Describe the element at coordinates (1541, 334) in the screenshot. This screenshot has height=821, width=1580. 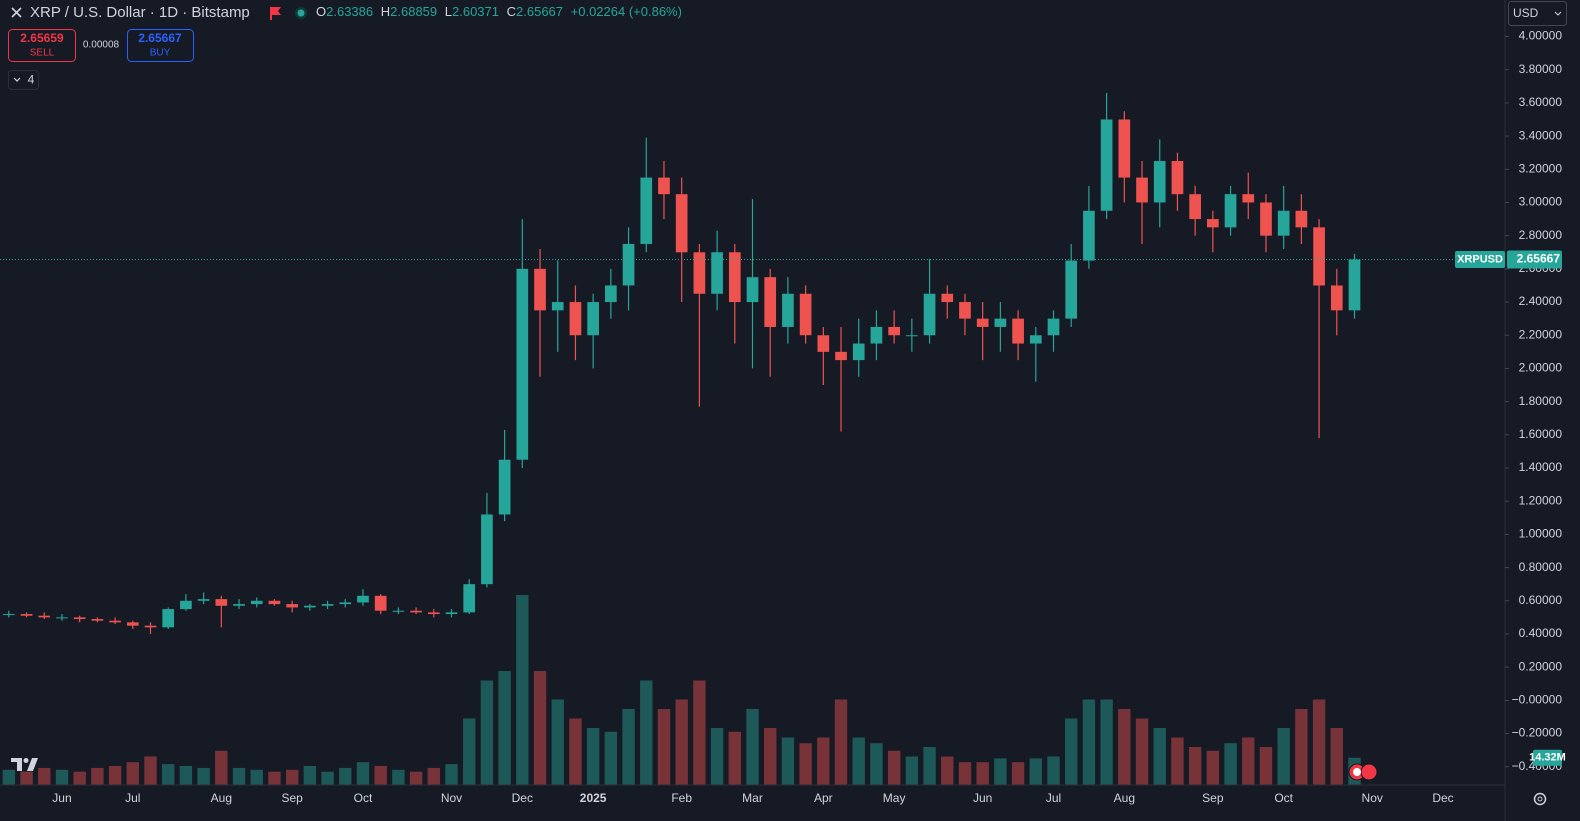
I see `y-tick-label: 2.20000` at that location.